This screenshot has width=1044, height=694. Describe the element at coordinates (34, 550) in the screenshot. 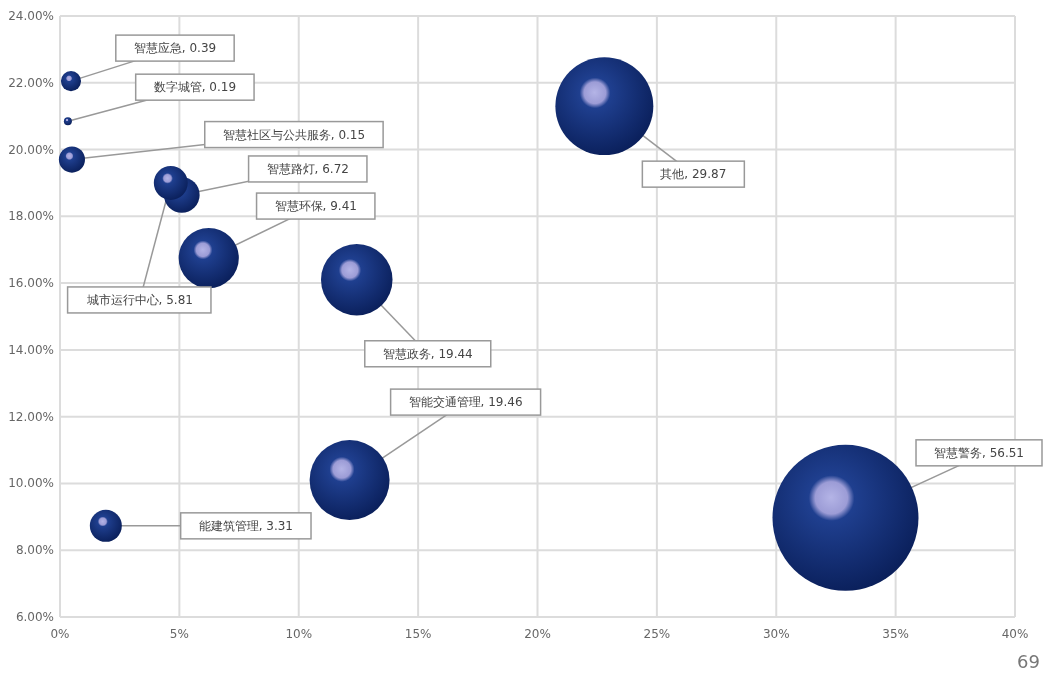

I see `y-tick-label: 8.00%` at that location.